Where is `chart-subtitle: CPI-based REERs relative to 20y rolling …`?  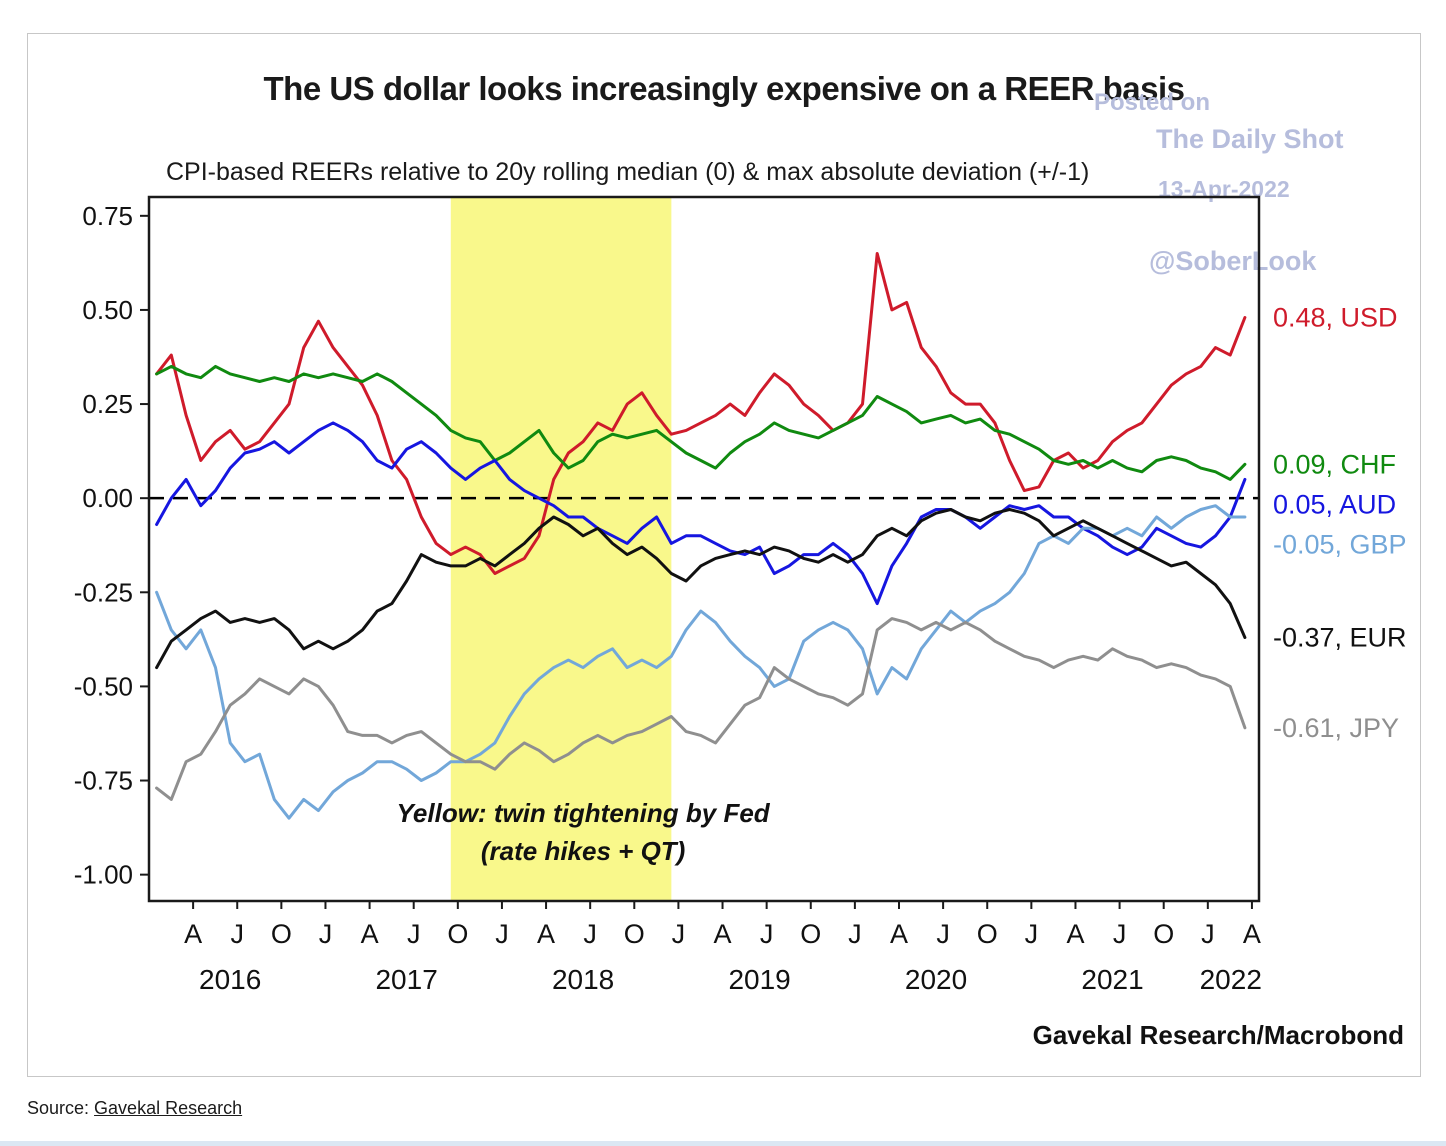 chart-subtitle: CPI-based REERs relative to 20y rolling … is located at coordinates (628, 172).